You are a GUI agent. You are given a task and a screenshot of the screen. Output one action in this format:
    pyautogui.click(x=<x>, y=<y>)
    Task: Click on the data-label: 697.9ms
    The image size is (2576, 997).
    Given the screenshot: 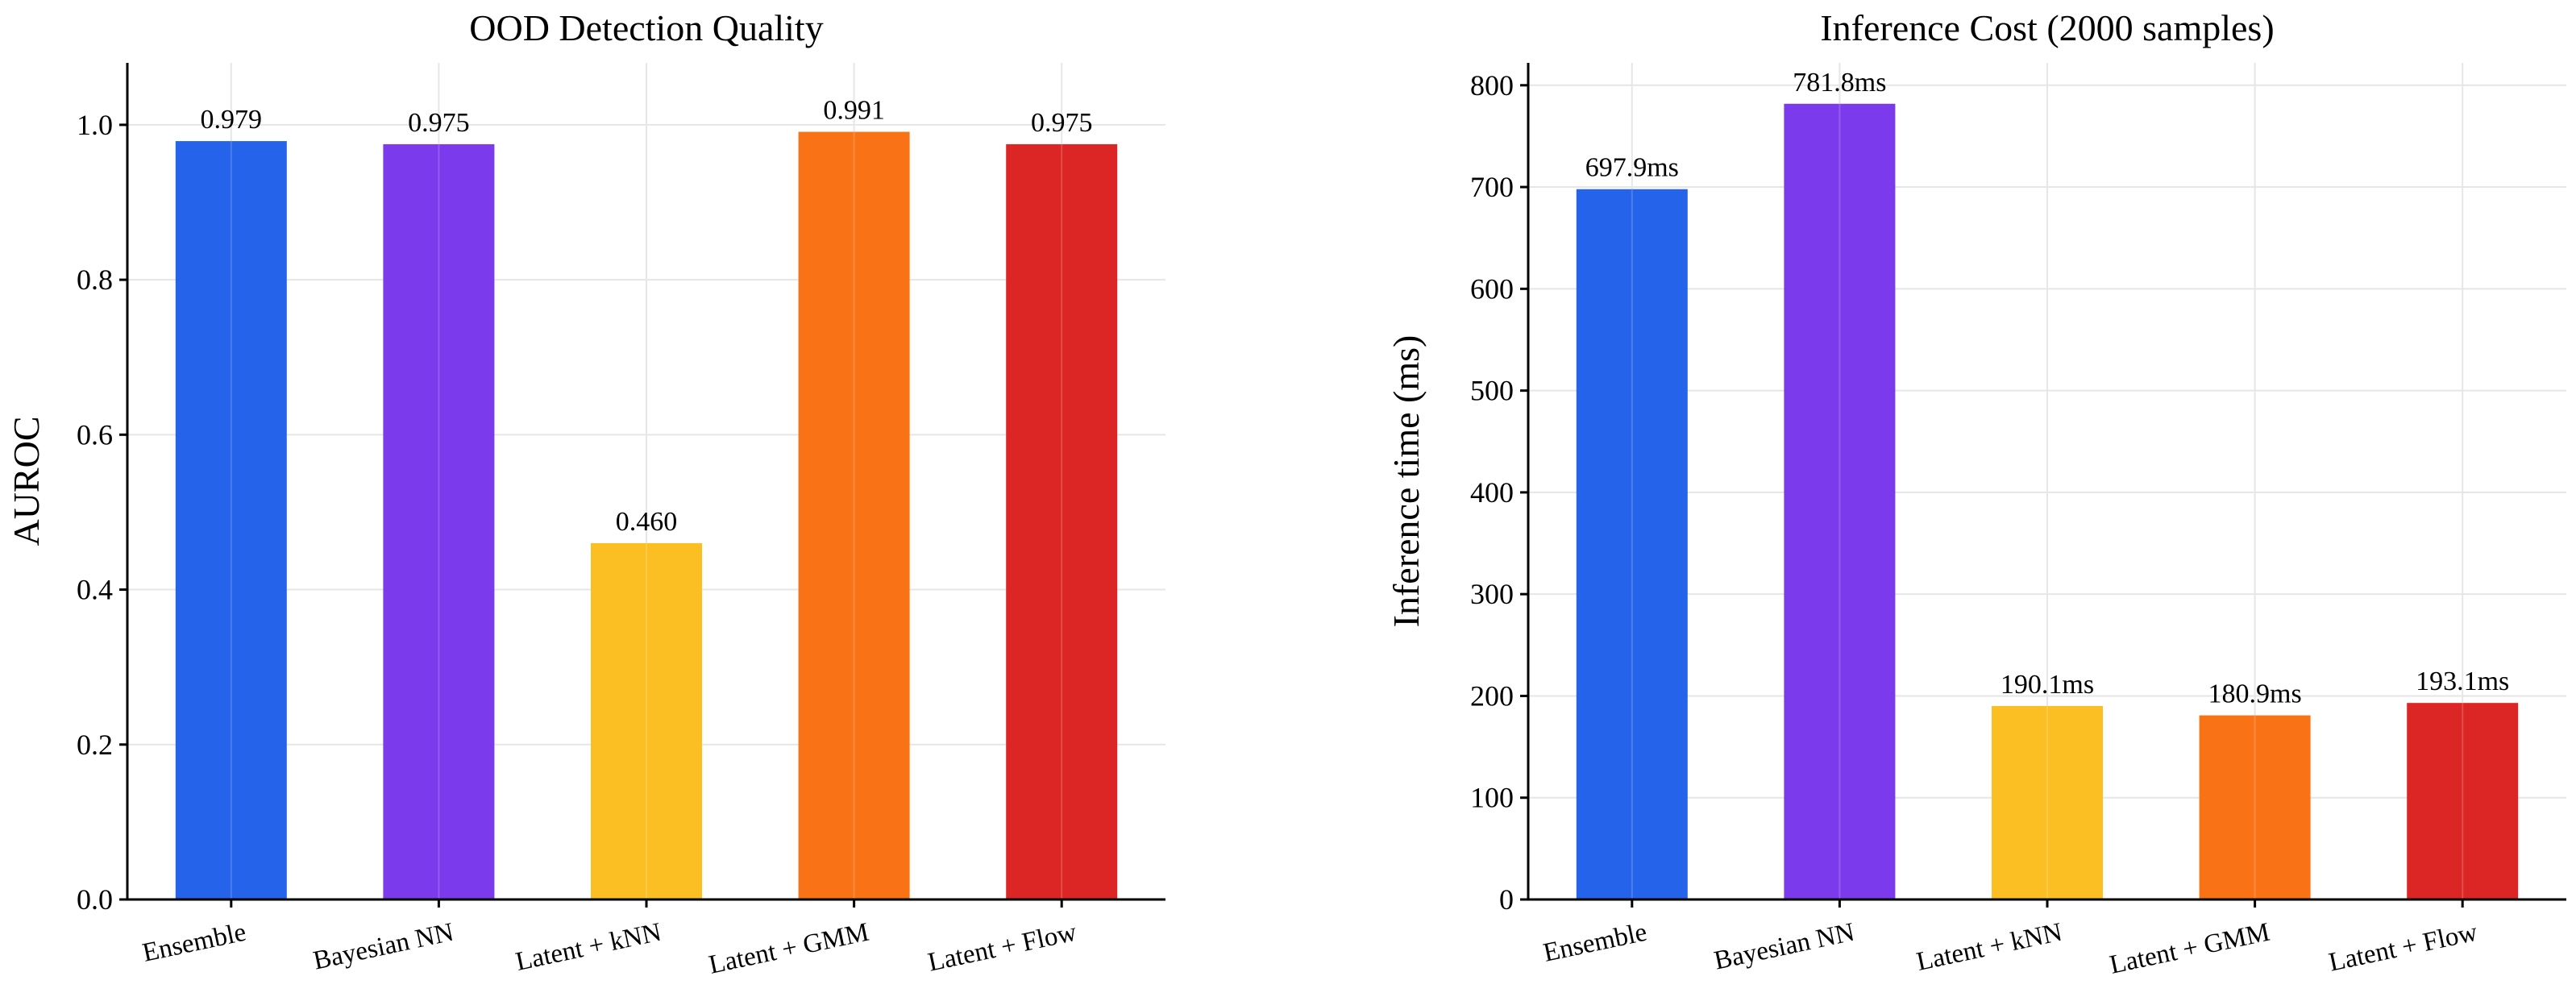 What is the action you would take?
    pyautogui.click(x=1632, y=168)
    